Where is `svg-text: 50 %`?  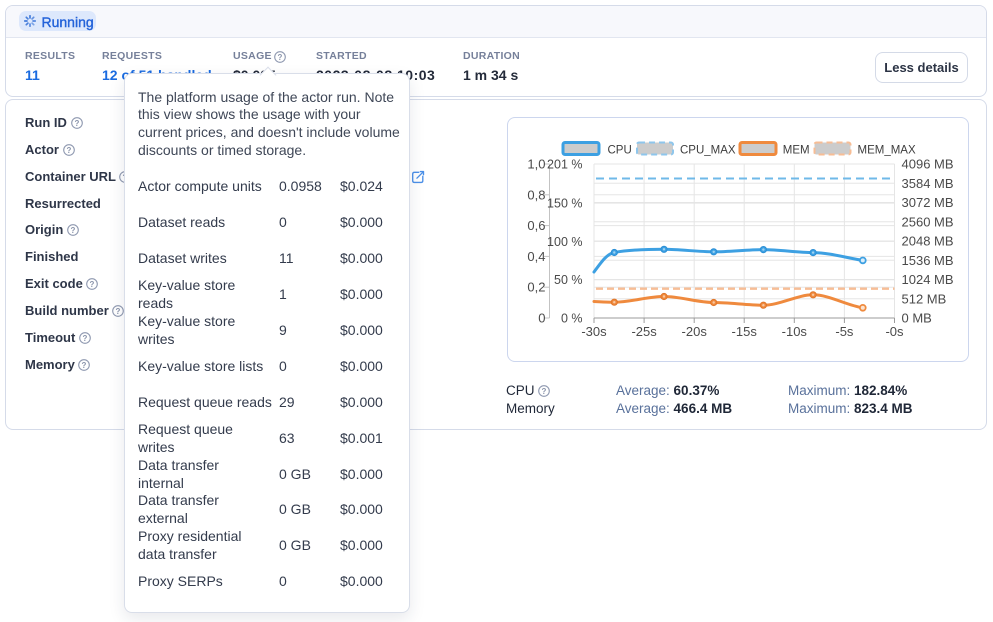
svg-text: 50 % is located at coordinates (568, 280).